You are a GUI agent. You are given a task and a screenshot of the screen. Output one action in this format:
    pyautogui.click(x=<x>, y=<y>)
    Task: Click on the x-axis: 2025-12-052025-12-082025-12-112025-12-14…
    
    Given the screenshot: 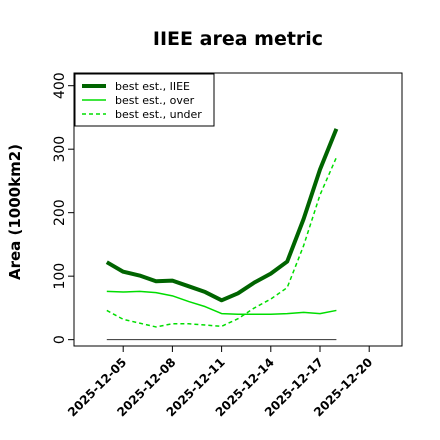 What is the action you would take?
    pyautogui.click(x=220, y=382)
    